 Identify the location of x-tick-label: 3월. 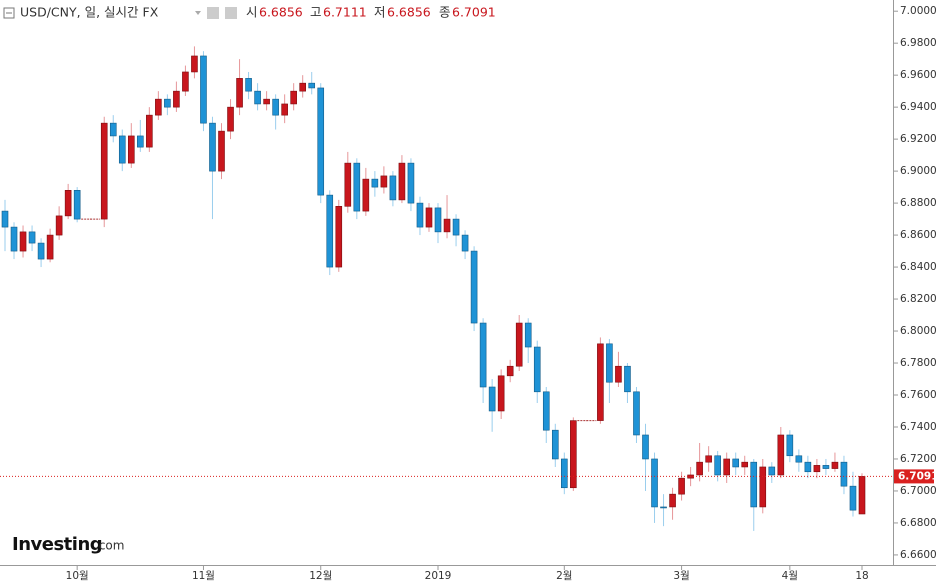
(681, 576).